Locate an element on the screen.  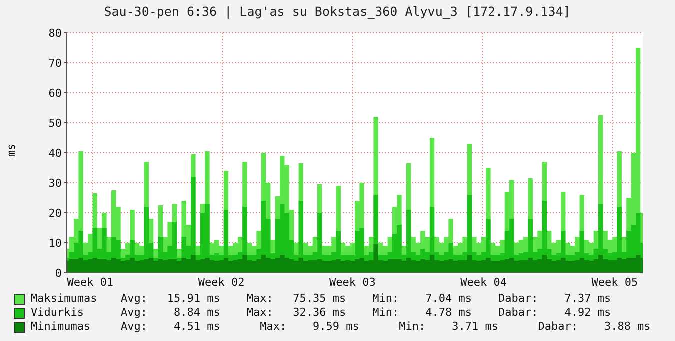
legend-label: Vidurkis is located at coordinates (58, 313).